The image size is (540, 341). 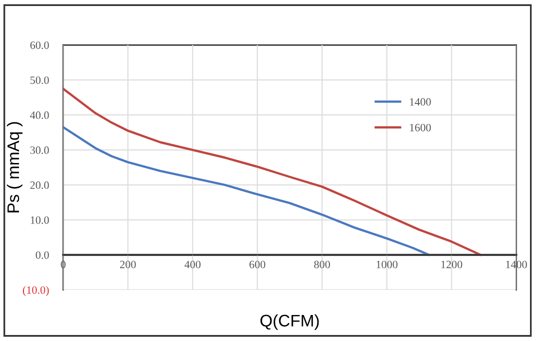 I want to click on x-tick-label: 1000, so click(x=387, y=264).